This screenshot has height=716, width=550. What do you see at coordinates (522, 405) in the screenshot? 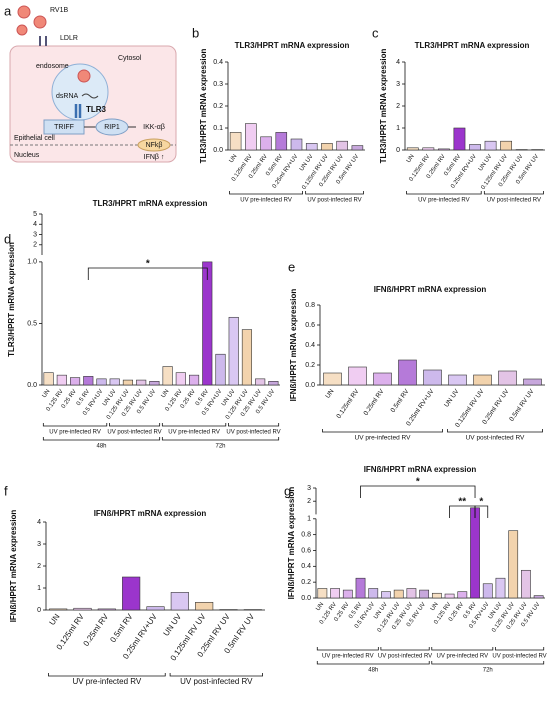
I see `x-tick-label: 0.5ml RV UV` at bounding box center [522, 405].